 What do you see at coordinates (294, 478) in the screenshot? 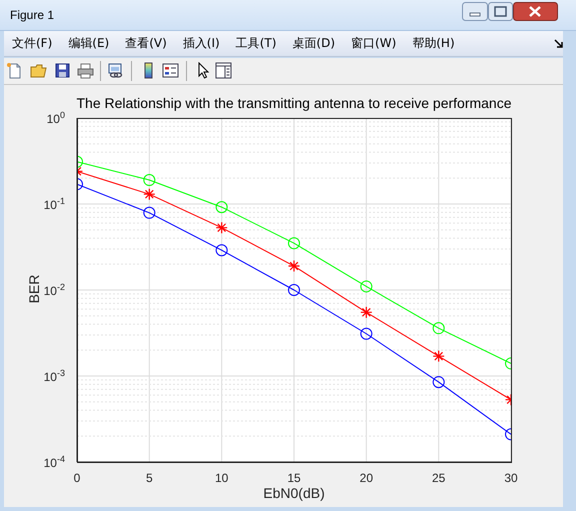
I see `x-tick-label: 15` at bounding box center [294, 478].